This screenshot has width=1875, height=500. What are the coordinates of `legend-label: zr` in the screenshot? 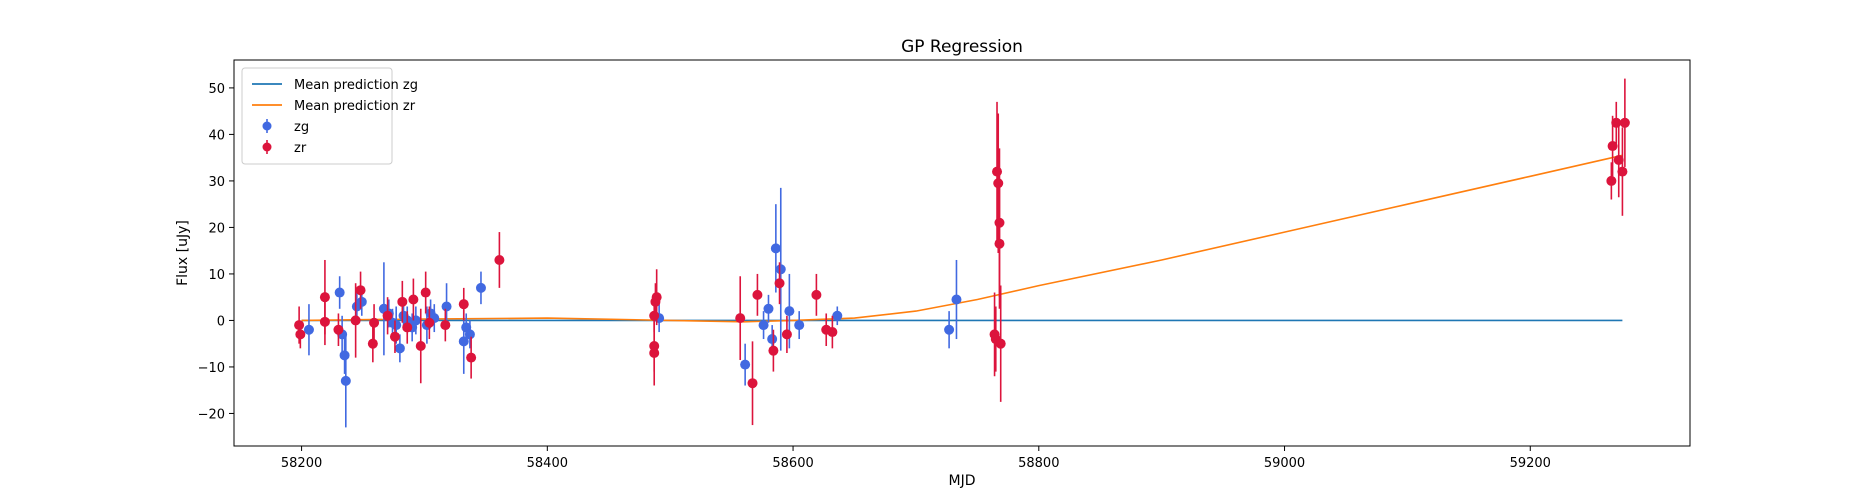 It's located at (300, 148).